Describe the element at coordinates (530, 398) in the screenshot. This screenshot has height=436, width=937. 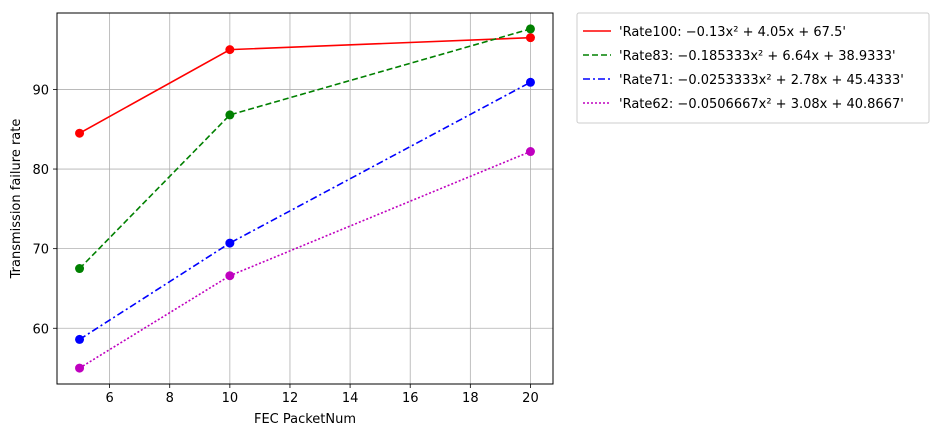
I see `x-tick-label: 20` at that location.